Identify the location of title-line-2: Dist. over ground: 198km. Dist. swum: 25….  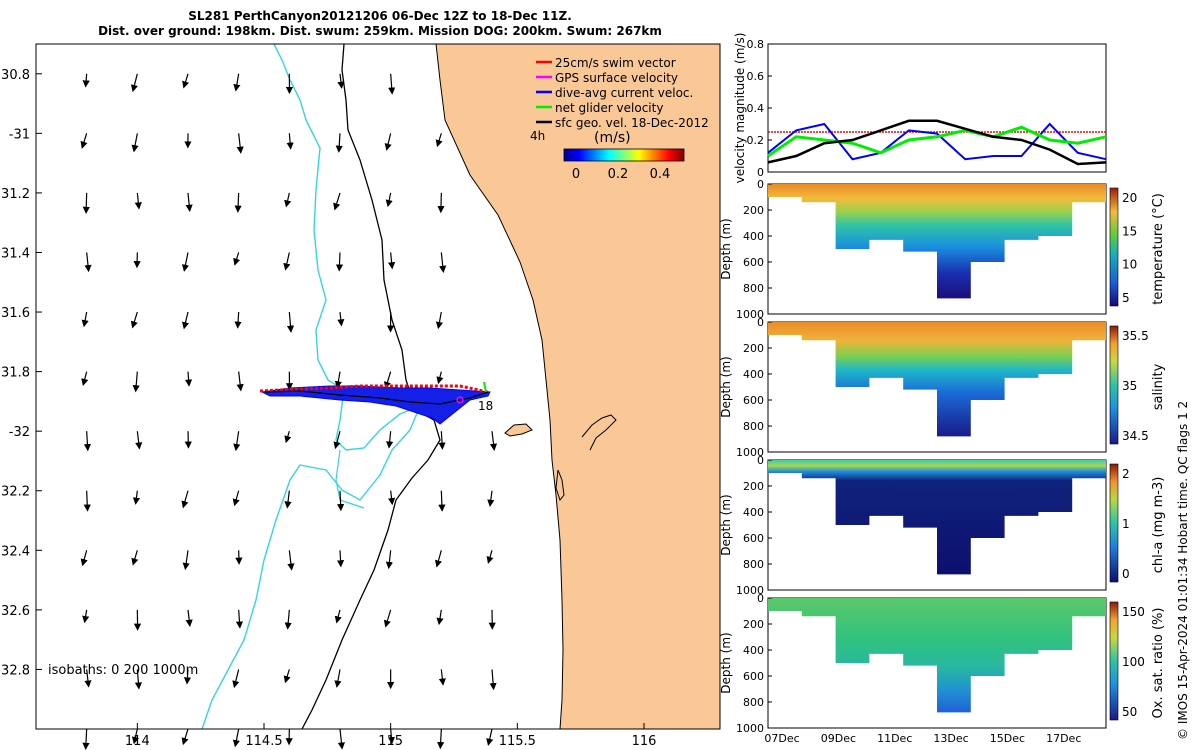
(380, 31).